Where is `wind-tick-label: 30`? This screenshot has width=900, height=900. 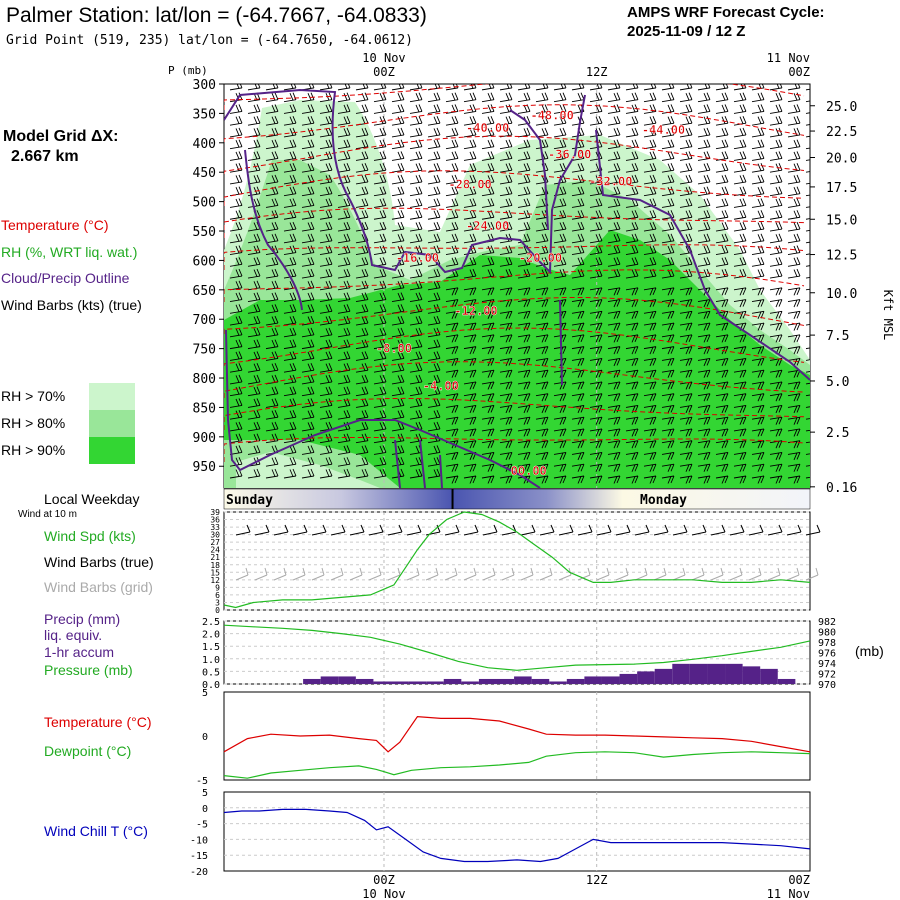 wind-tick-label: 30 is located at coordinates (215, 535).